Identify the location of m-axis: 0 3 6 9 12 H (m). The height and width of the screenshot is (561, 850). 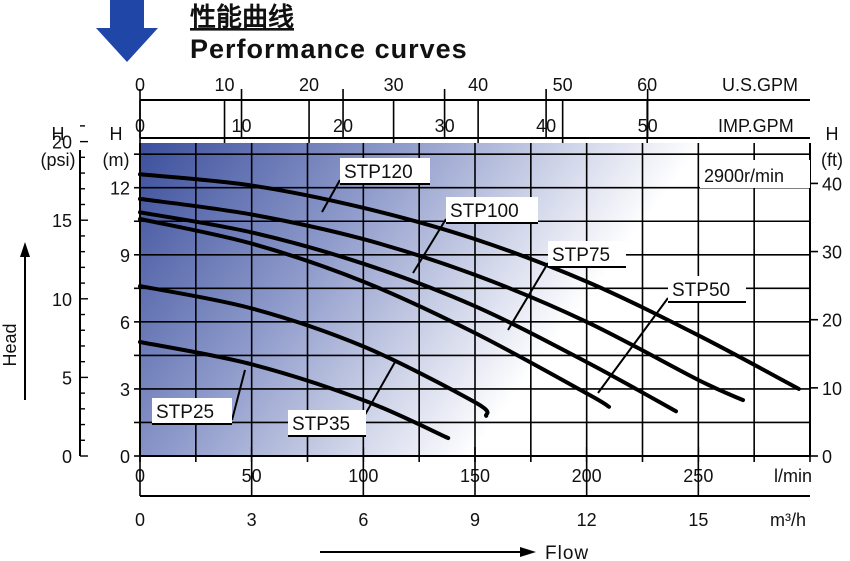
(122, 295).